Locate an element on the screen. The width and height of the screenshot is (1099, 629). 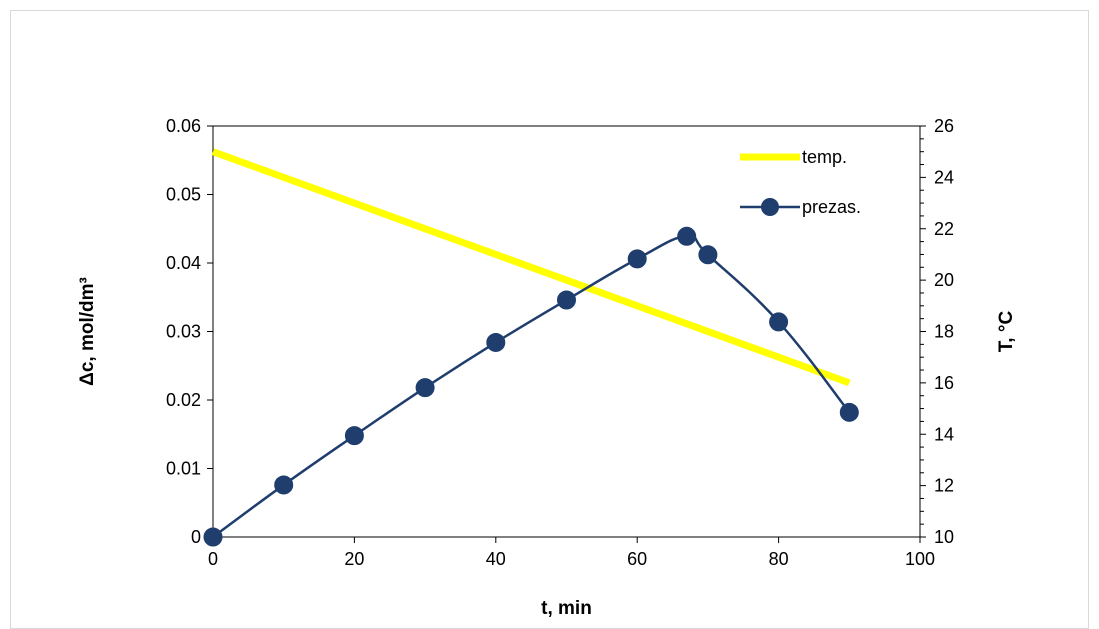
y-right-tick-label: 26 is located at coordinates (944, 126).